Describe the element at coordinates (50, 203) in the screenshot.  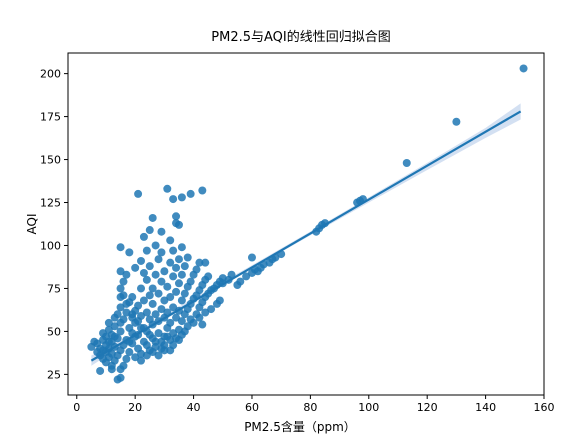
I see `y-tick-label: 125` at that location.